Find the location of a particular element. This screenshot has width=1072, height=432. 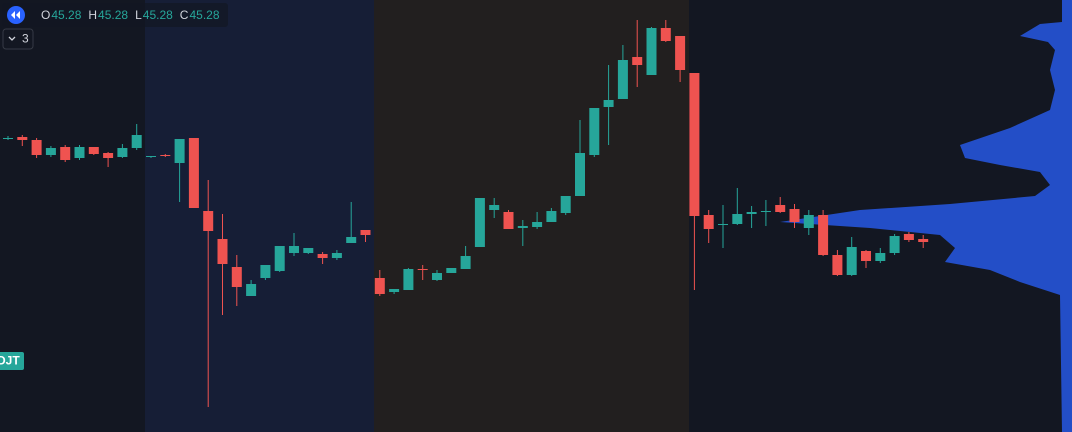

symbol-tag-bg is located at coordinates (12, 361).